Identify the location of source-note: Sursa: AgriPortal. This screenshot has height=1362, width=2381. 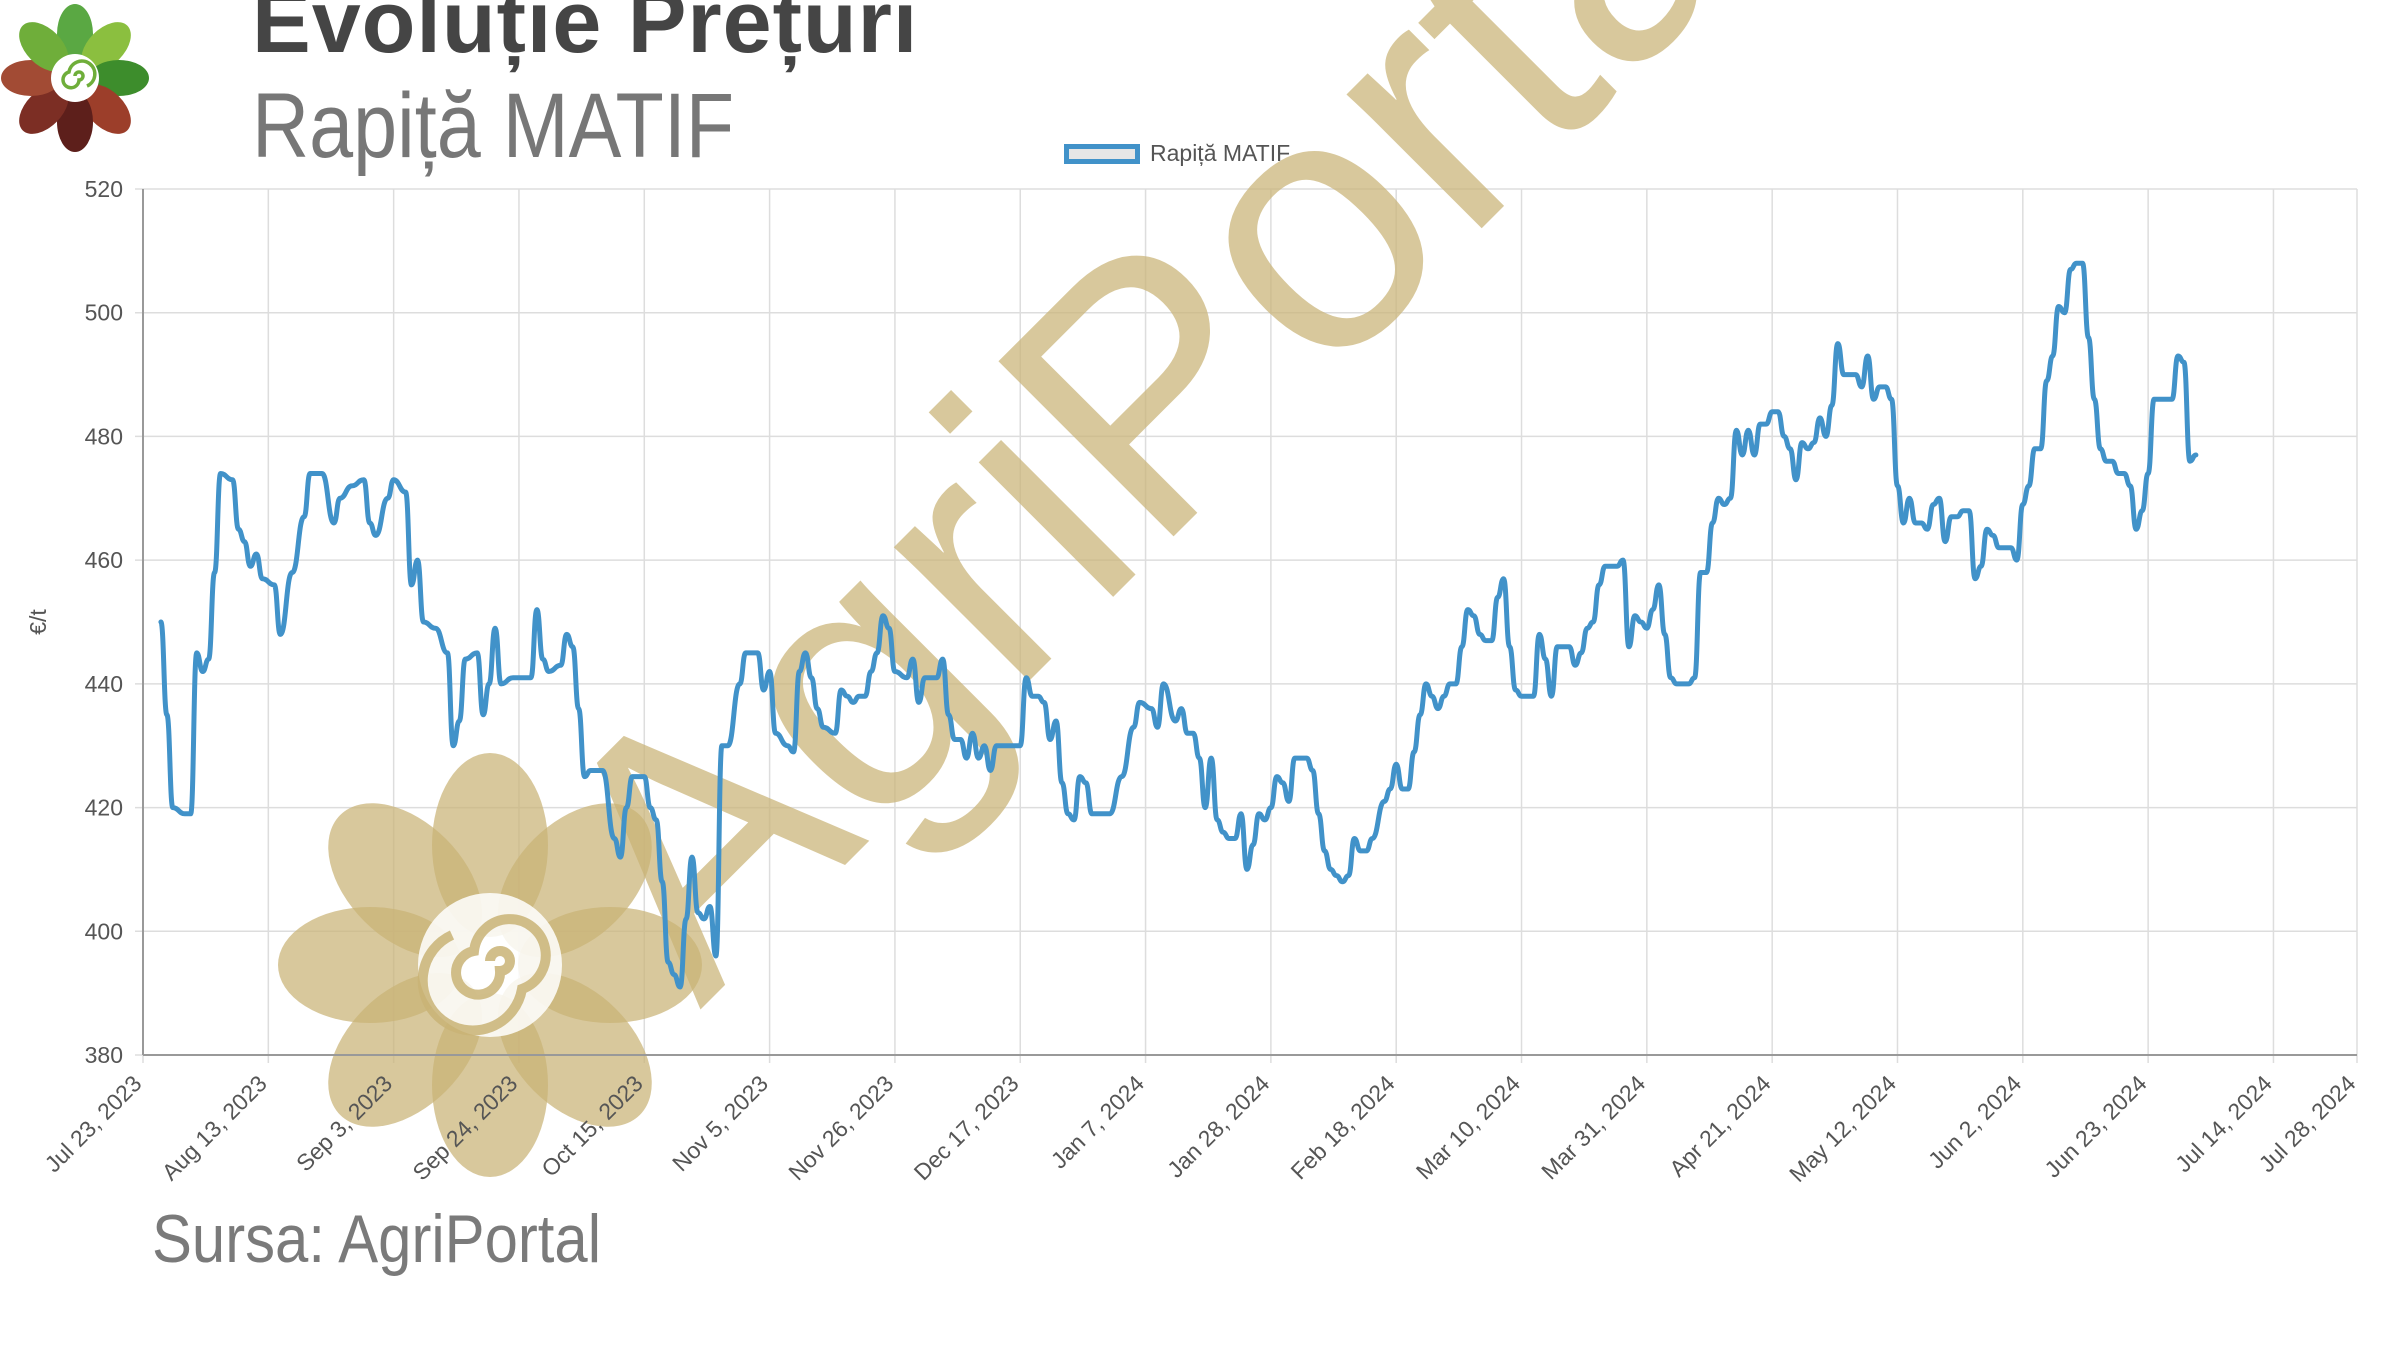
(377, 1239).